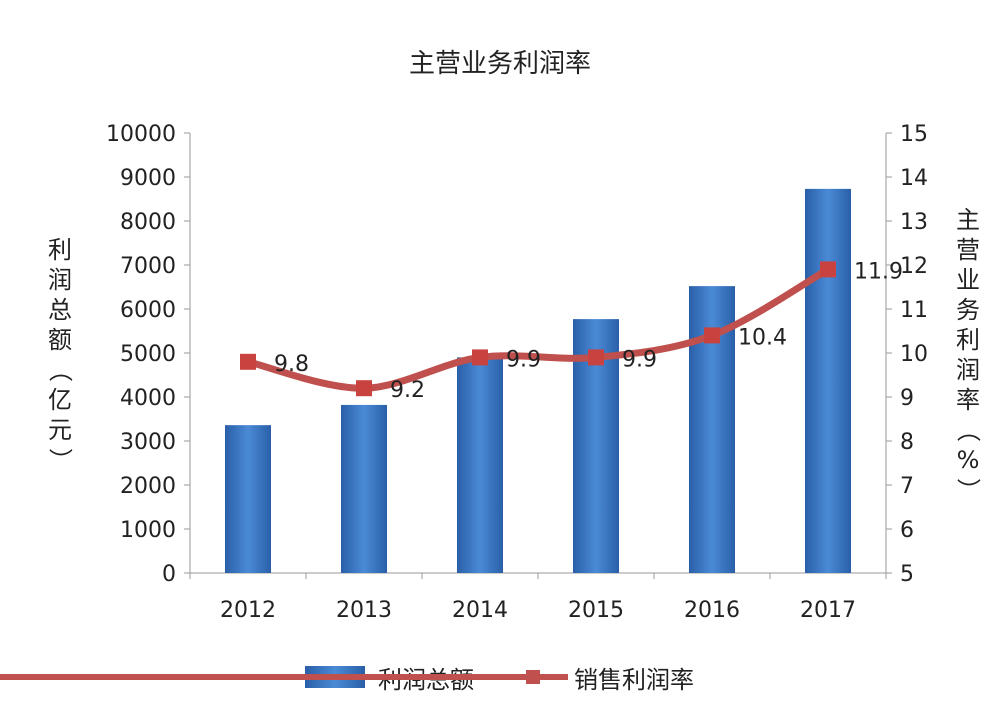 The width and height of the screenshot is (1008, 710). Describe the element at coordinates (712, 610) in the screenshot. I see `x-tick-label: 2016` at that location.